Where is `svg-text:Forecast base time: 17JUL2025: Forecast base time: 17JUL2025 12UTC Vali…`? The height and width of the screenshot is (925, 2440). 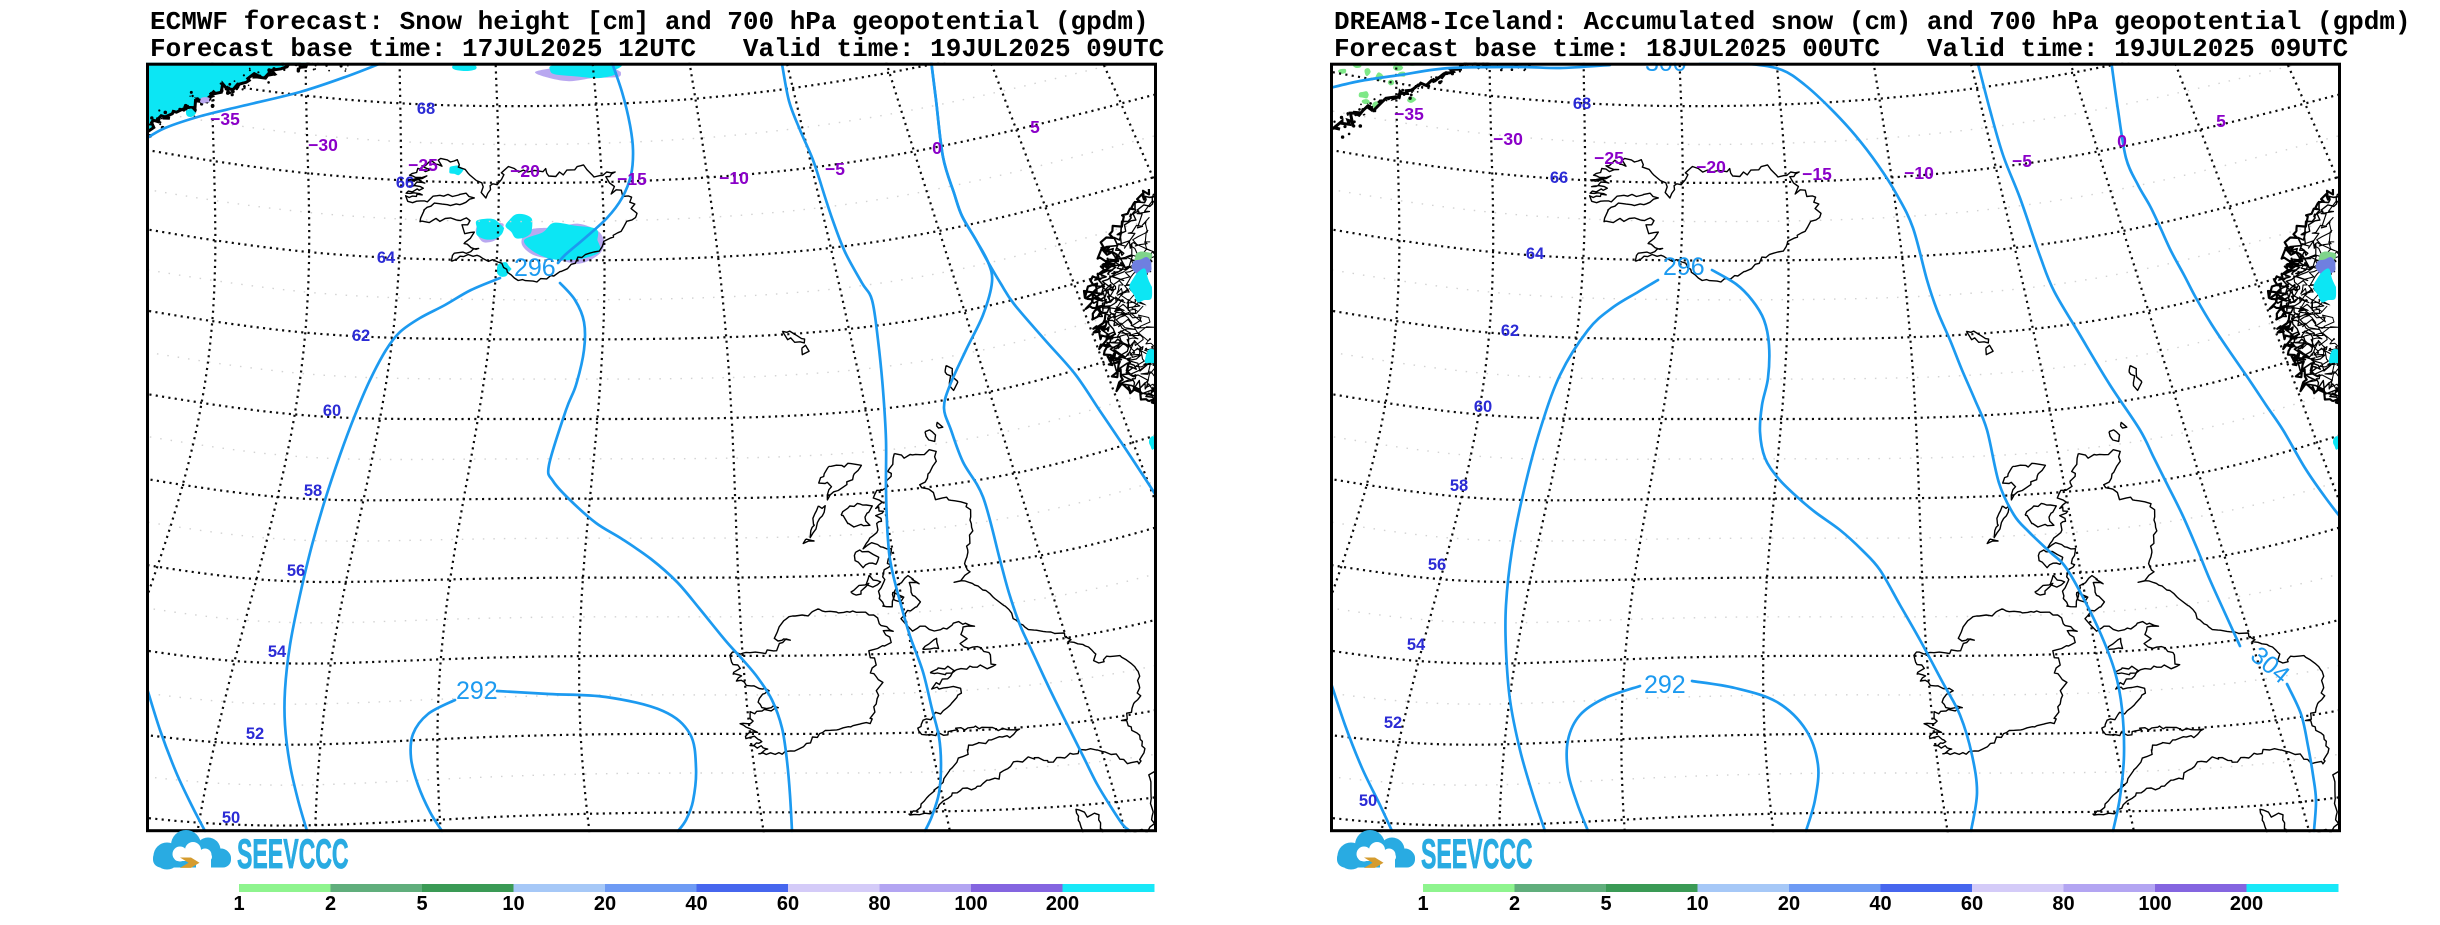 svg-text:Forecast base time: 17JUL2025: Forecast base time: 17JUL2025 12UTC Vali… is located at coordinates (657, 49).